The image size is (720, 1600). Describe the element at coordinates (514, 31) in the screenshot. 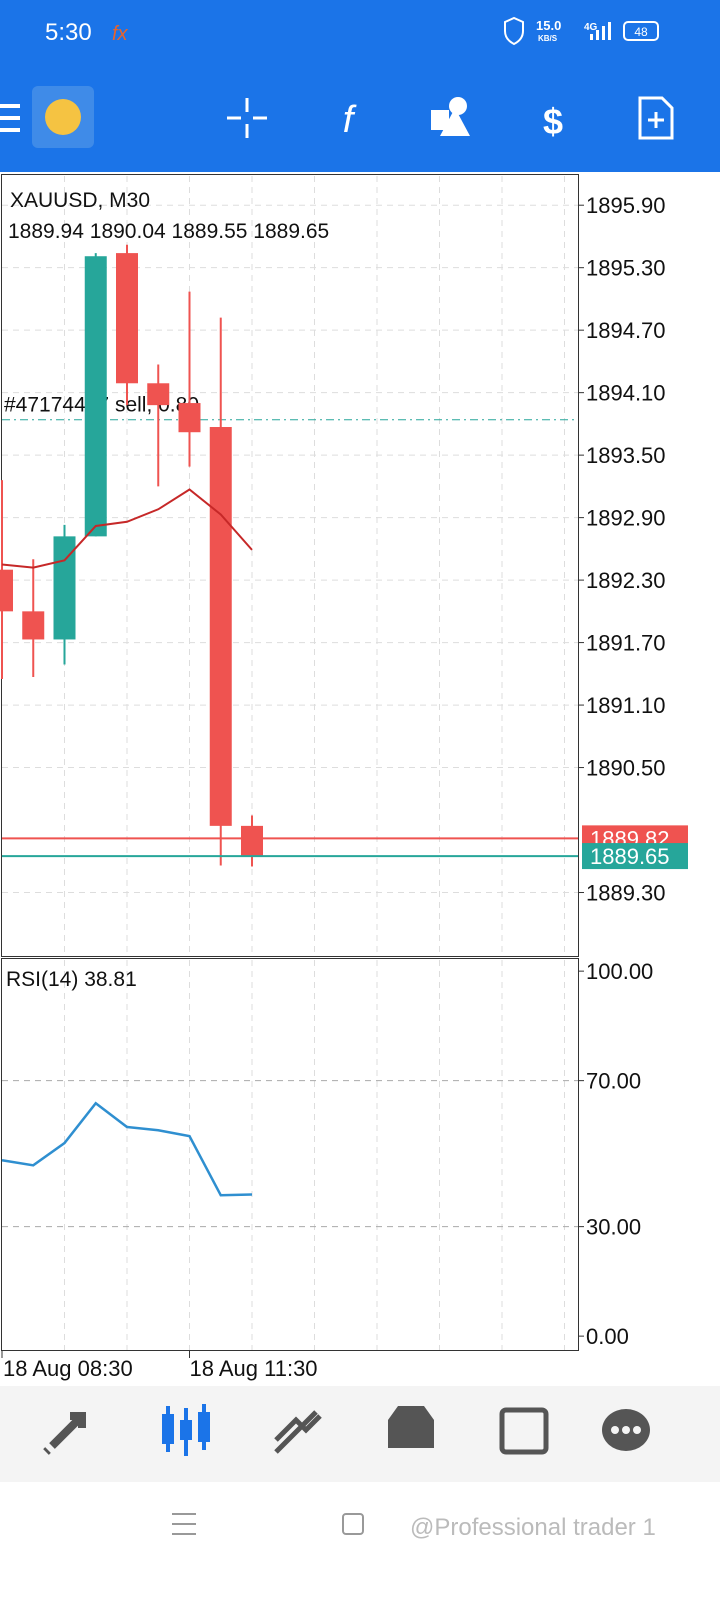

I see `shield-icon` at that location.